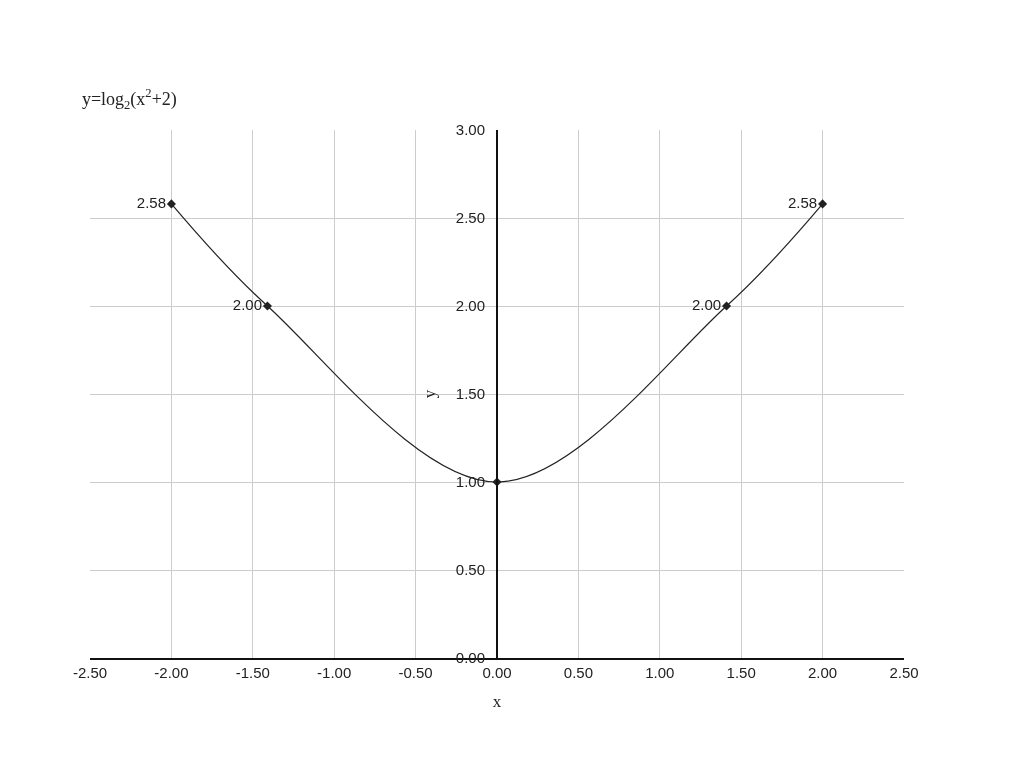 The image size is (1024, 768). Describe the element at coordinates (470, 570) in the screenshot. I see `y-tick-label: 0.50` at that location.